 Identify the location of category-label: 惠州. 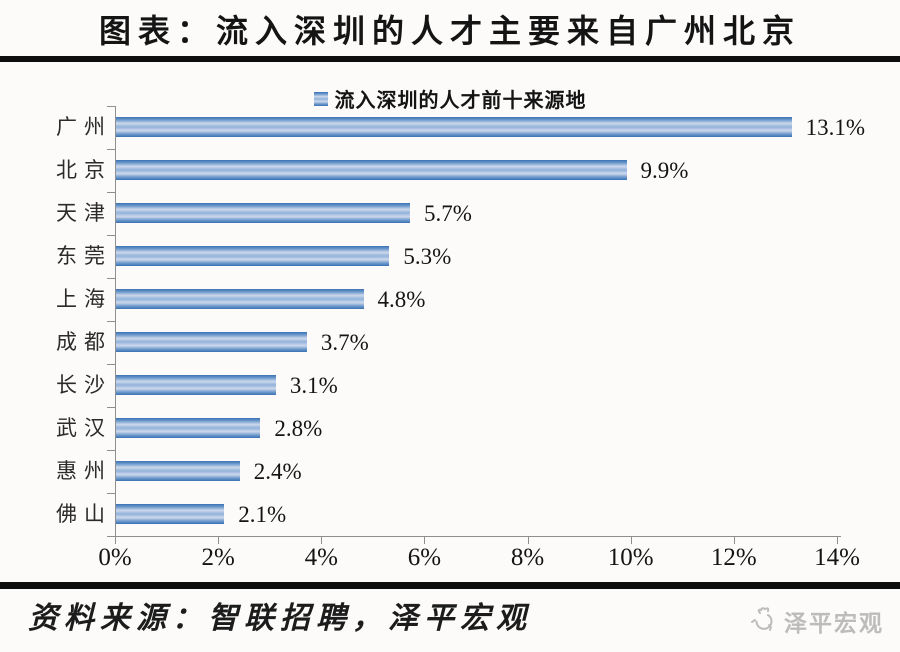
(84, 471).